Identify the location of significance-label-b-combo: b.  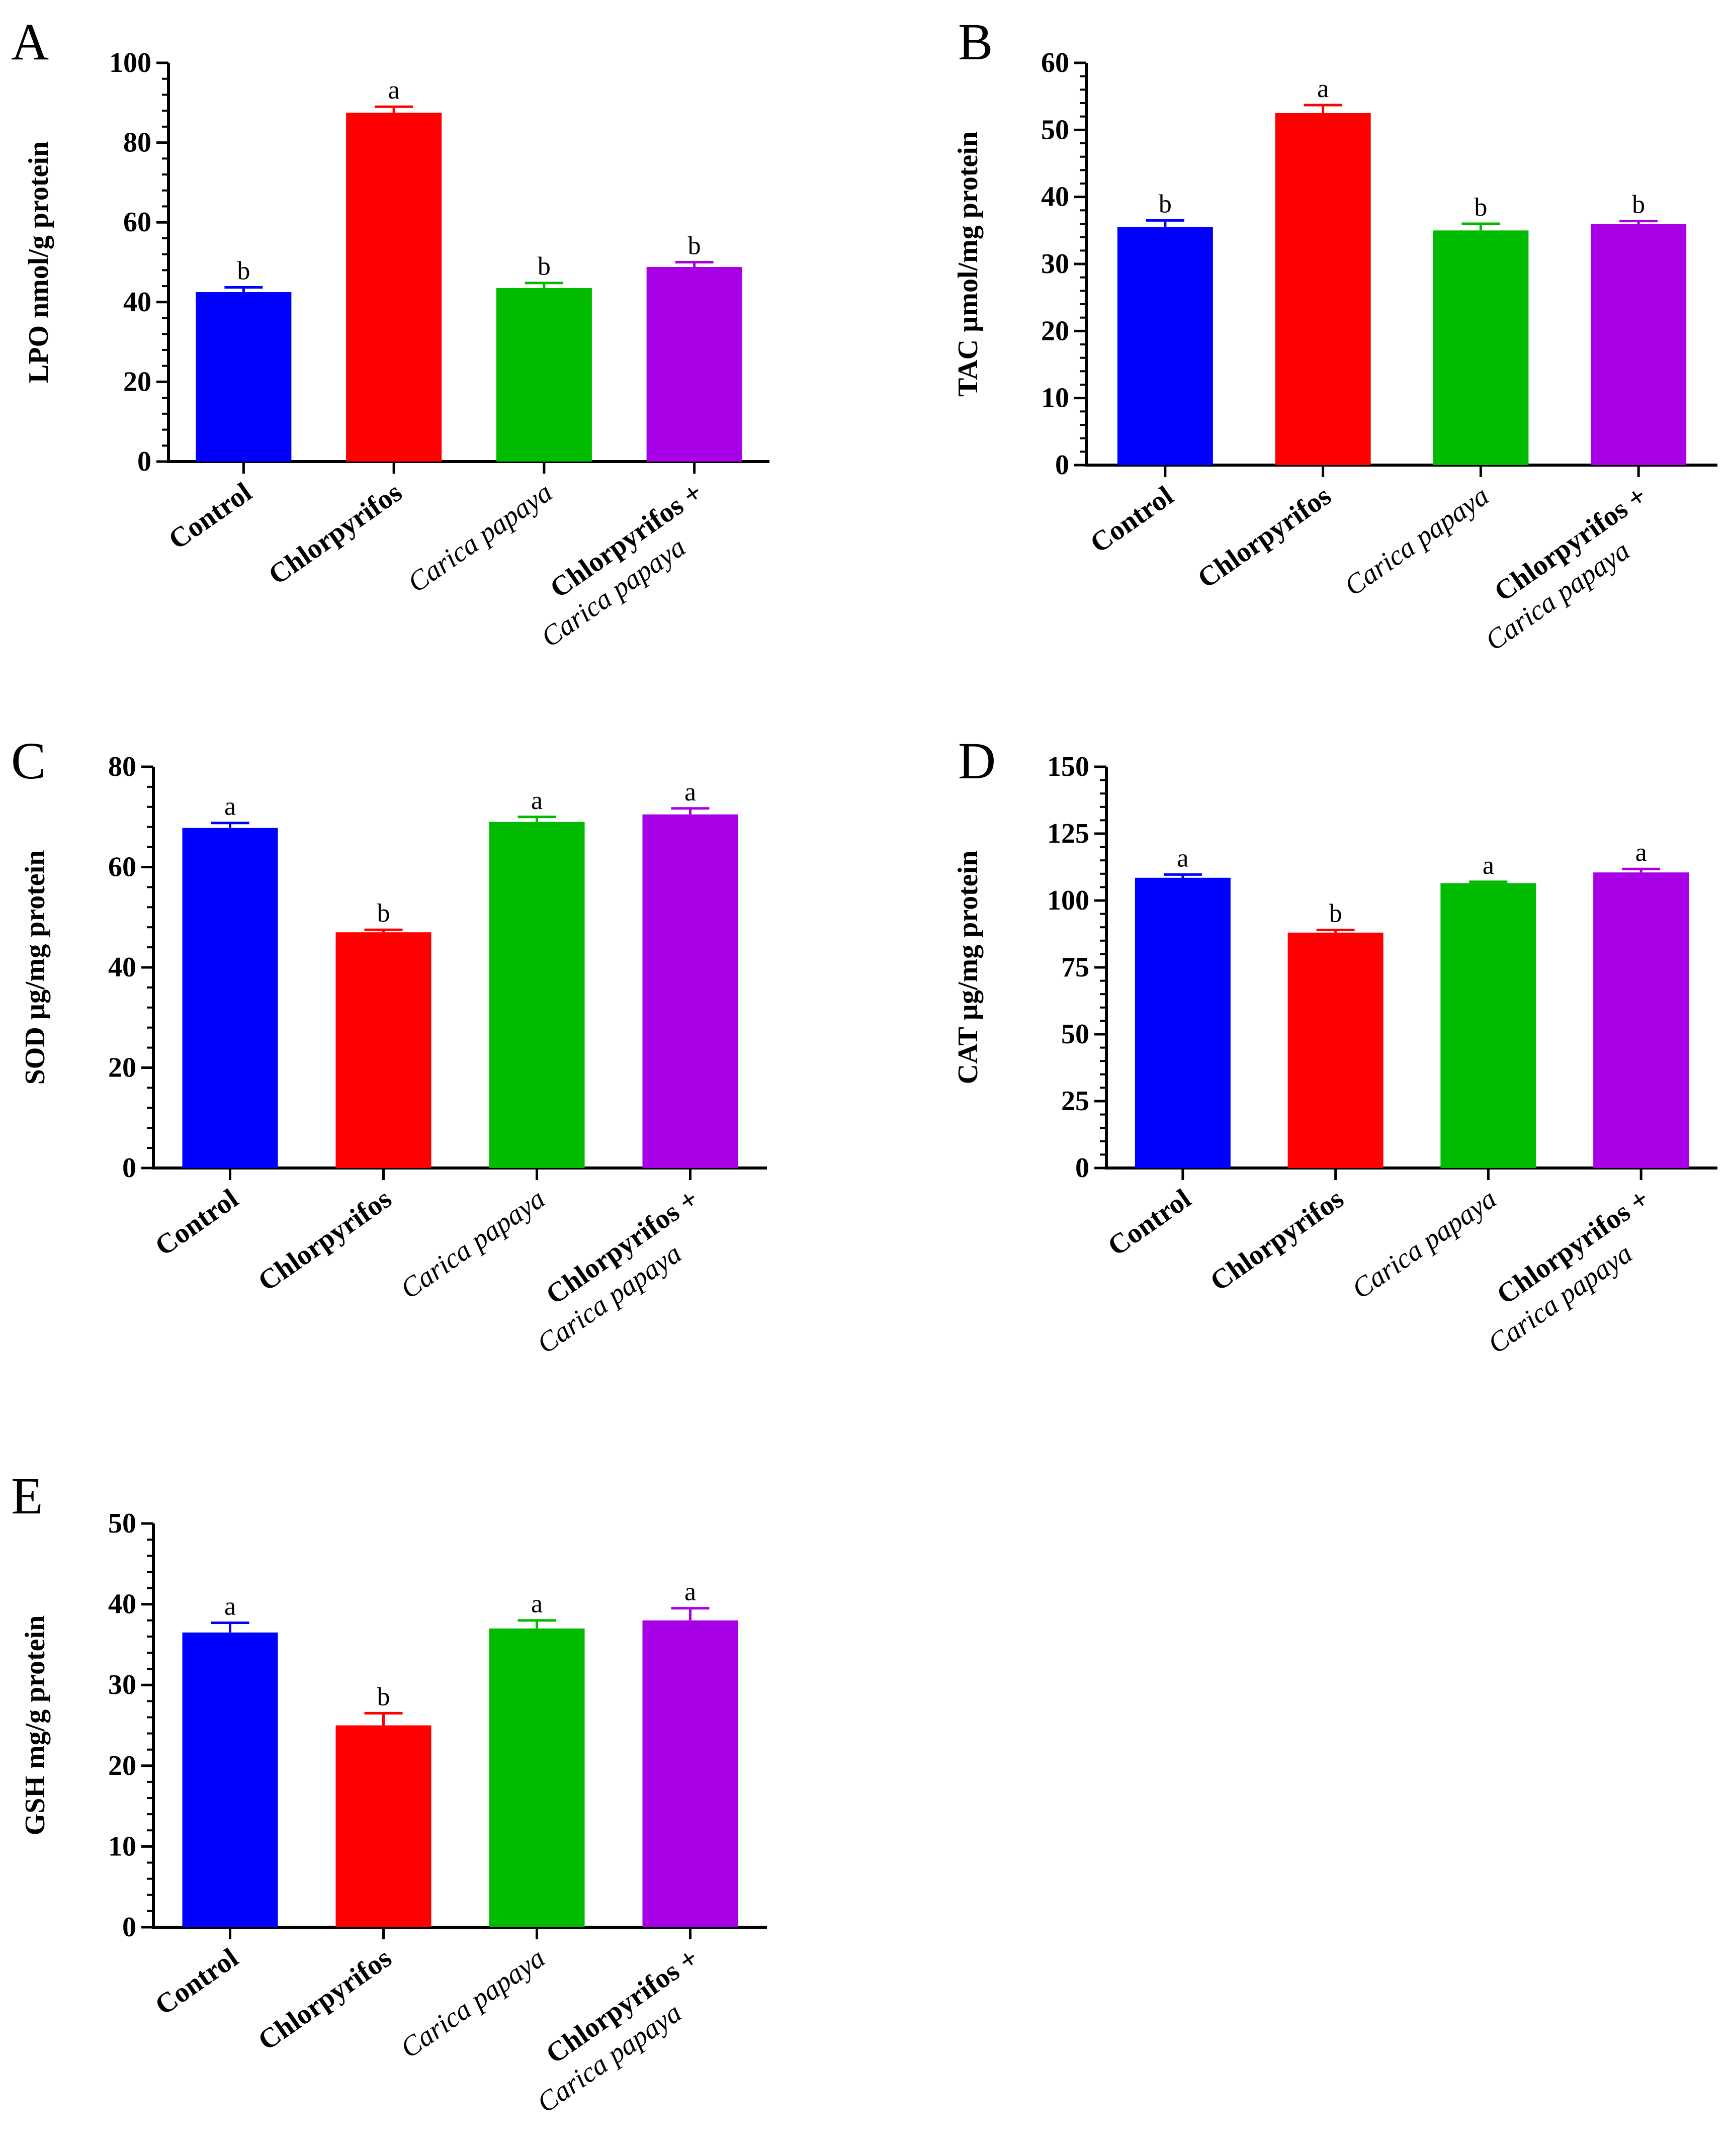
(1638, 205).